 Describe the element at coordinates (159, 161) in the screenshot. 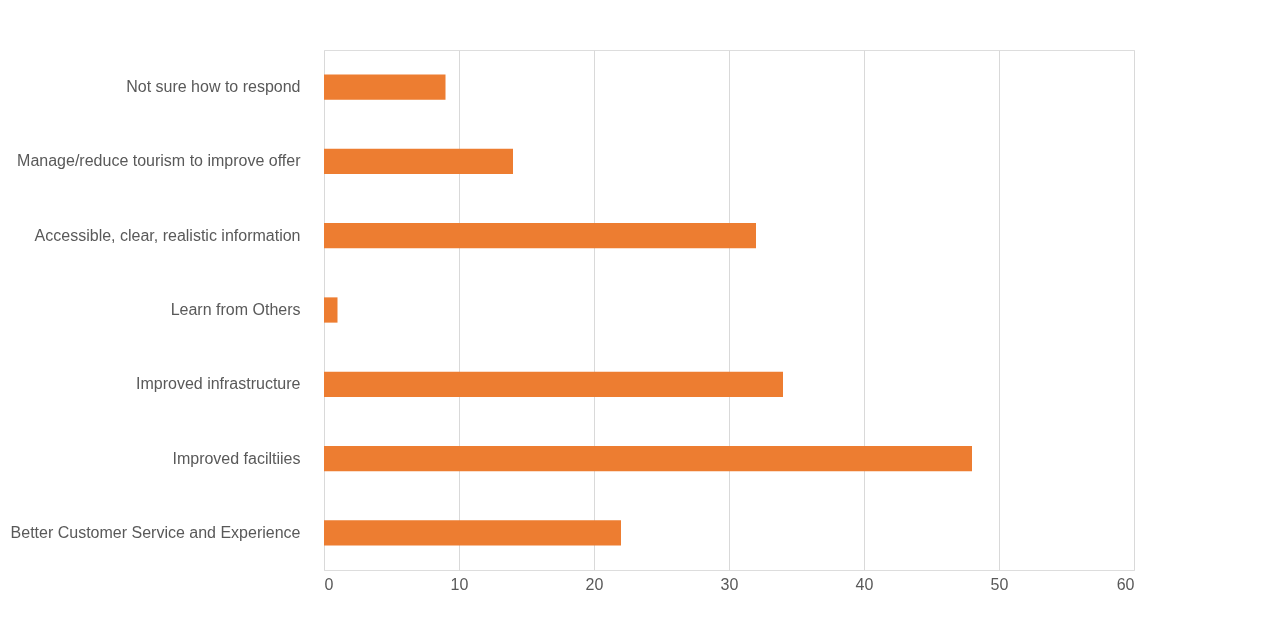

I see `y-tick-label: Manage/reduce tourism to improve offer` at that location.